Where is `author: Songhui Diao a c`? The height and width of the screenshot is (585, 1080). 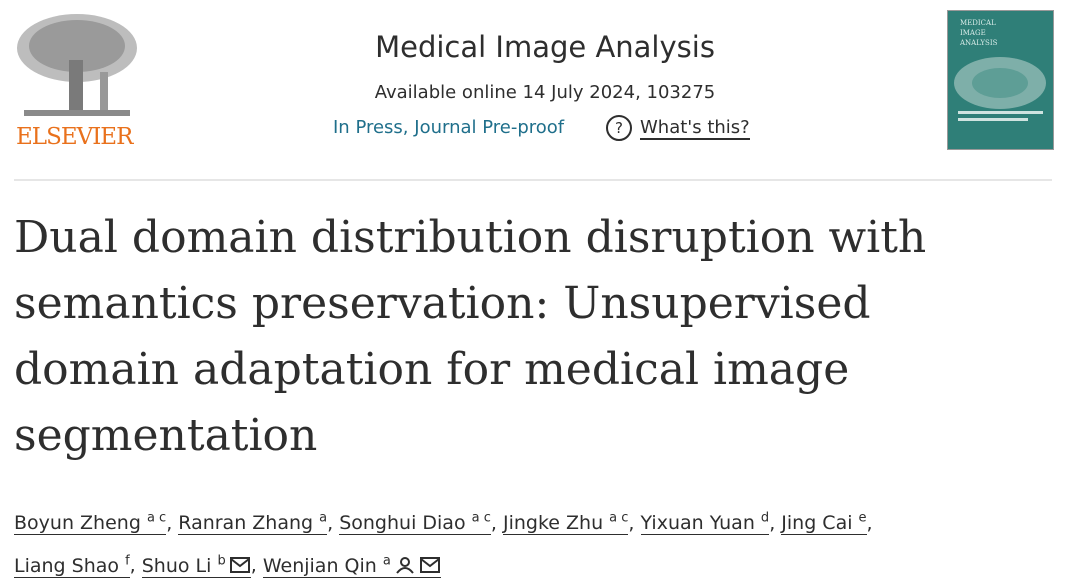 author: Songhui Diao a c is located at coordinates (415, 523).